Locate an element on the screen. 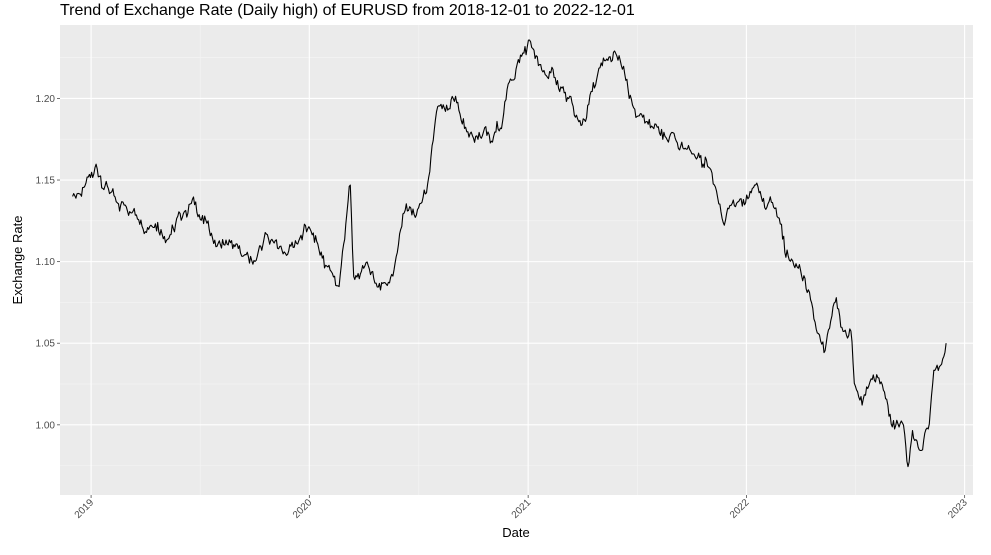 The image size is (991, 555). y-tick-label: 1.10 is located at coordinates (46, 262).